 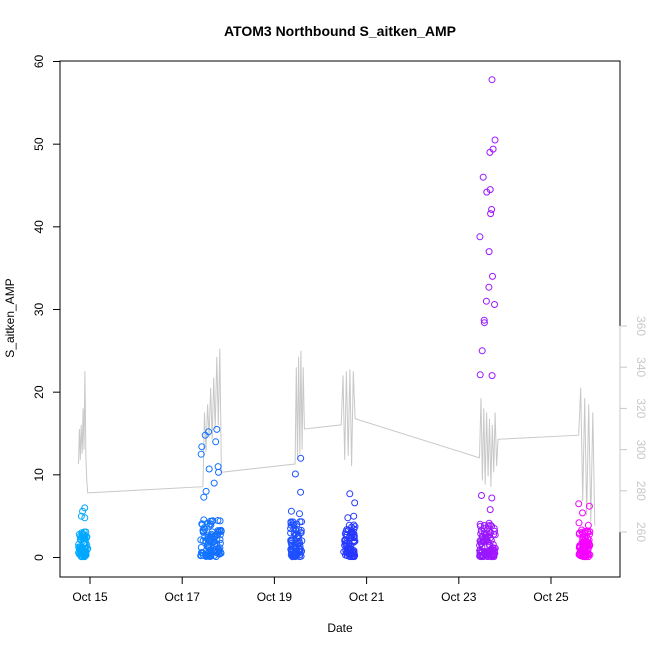 I want to click on x-tick-label: Oct 23, so click(x=459, y=597).